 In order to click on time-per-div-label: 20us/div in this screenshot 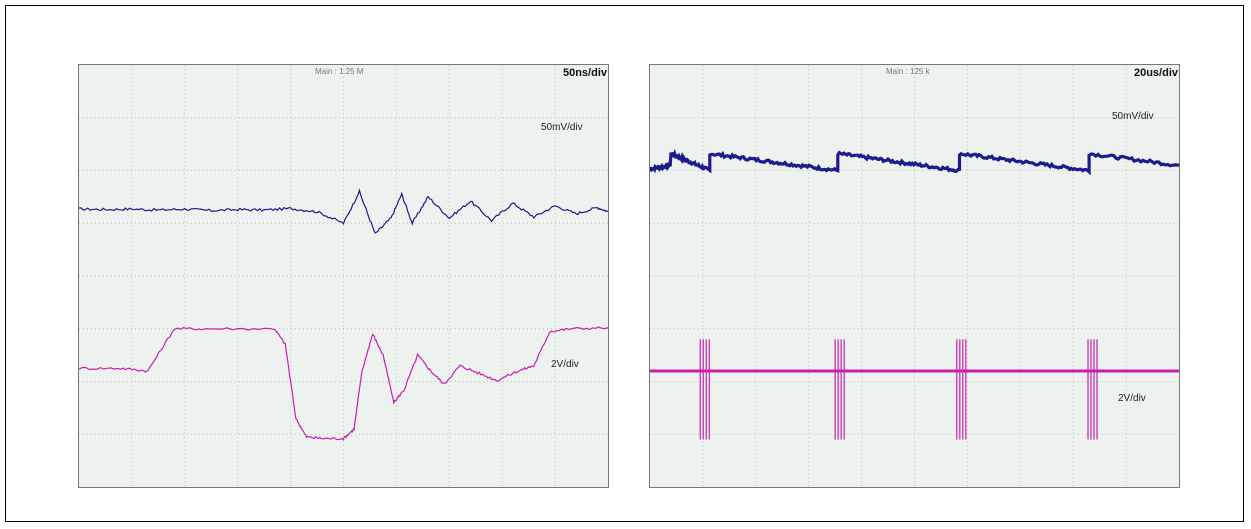, I will do `click(1155, 73)`.